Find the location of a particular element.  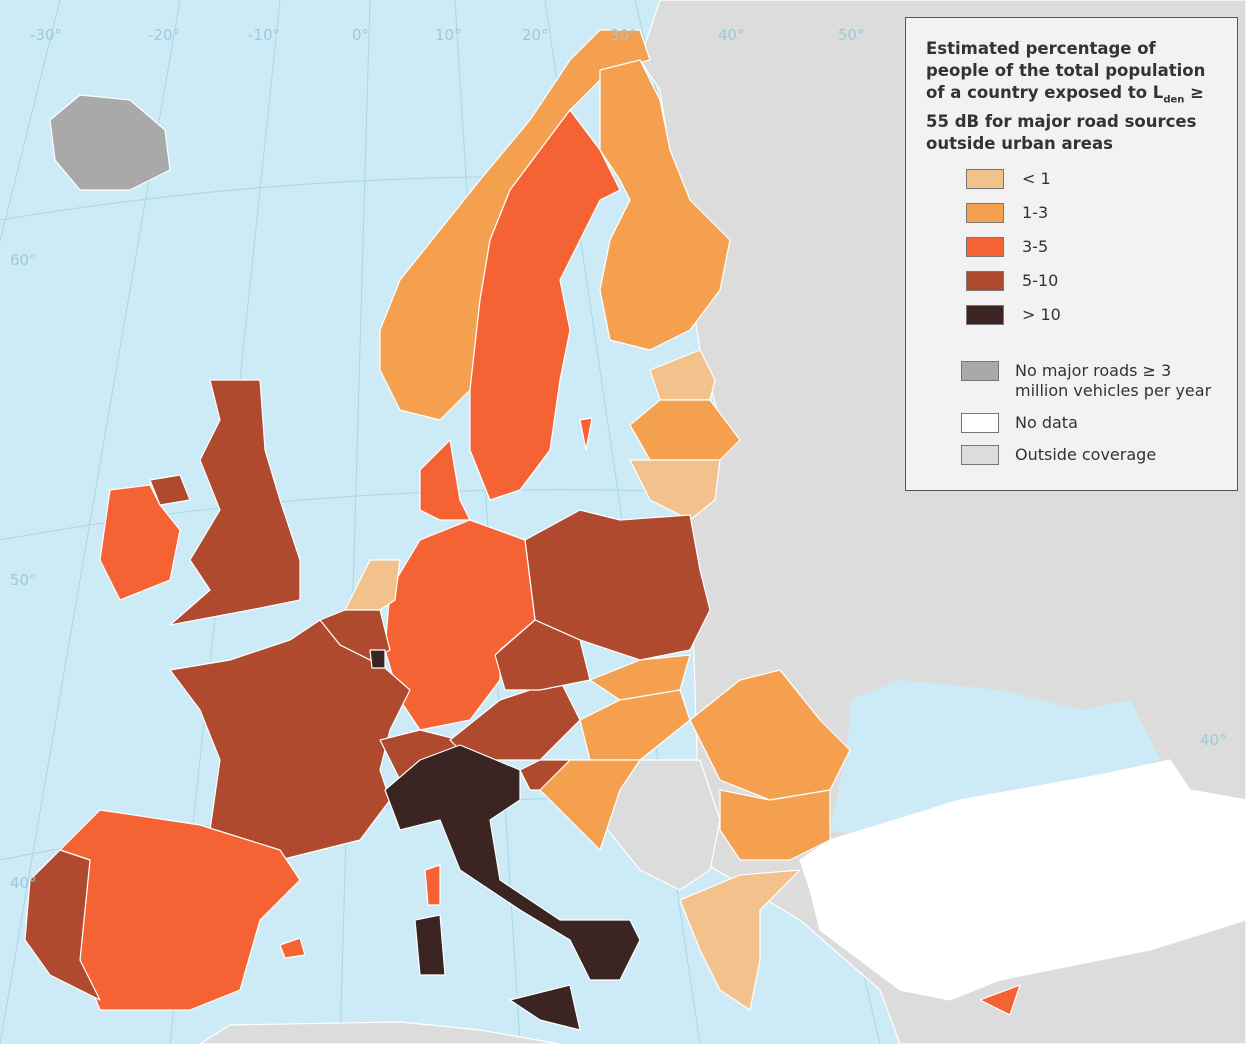

corsica is located at coordinates (432, 885).